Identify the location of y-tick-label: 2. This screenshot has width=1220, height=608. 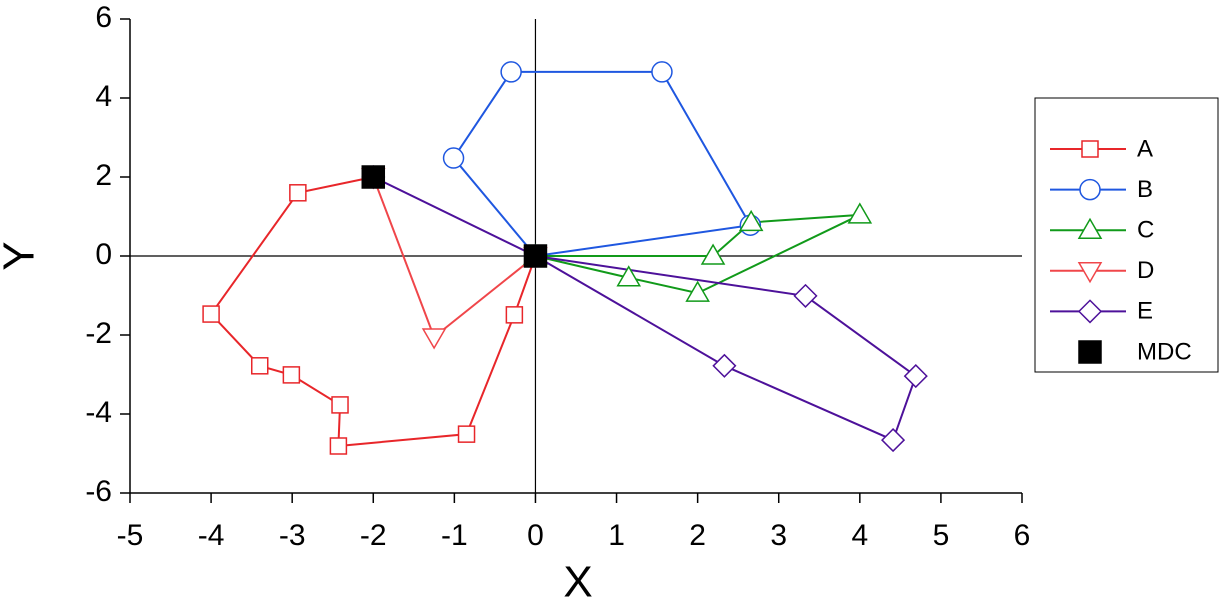
(103, 175).